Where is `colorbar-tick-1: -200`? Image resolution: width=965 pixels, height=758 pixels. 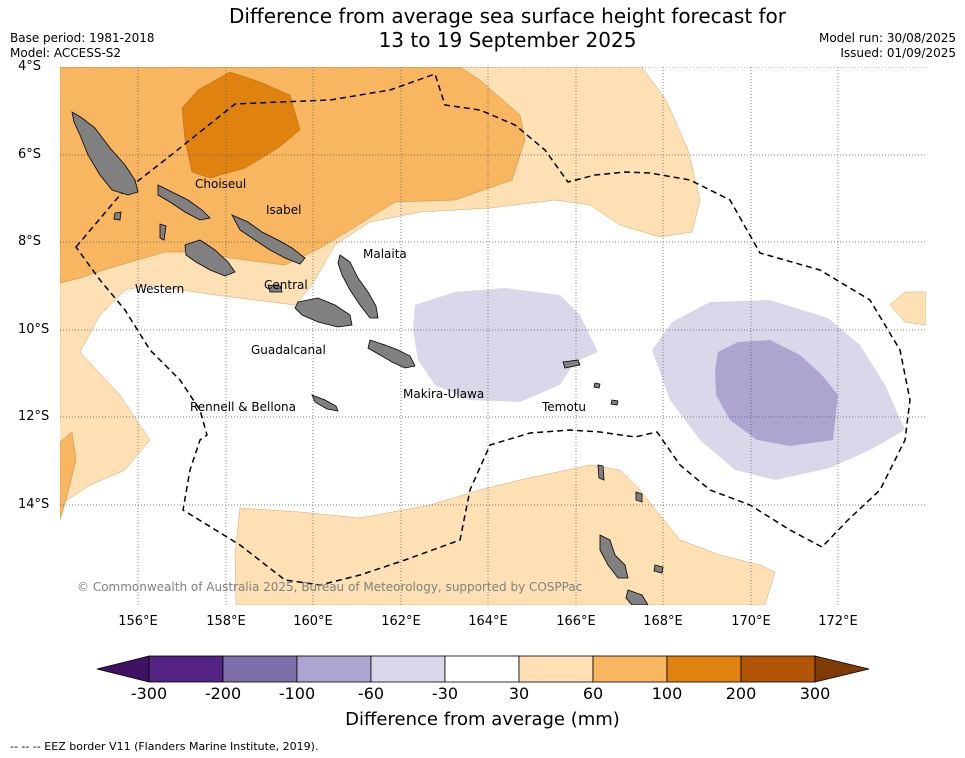 colorbar-tick-1: -200 is located at coordinates (223, 693).